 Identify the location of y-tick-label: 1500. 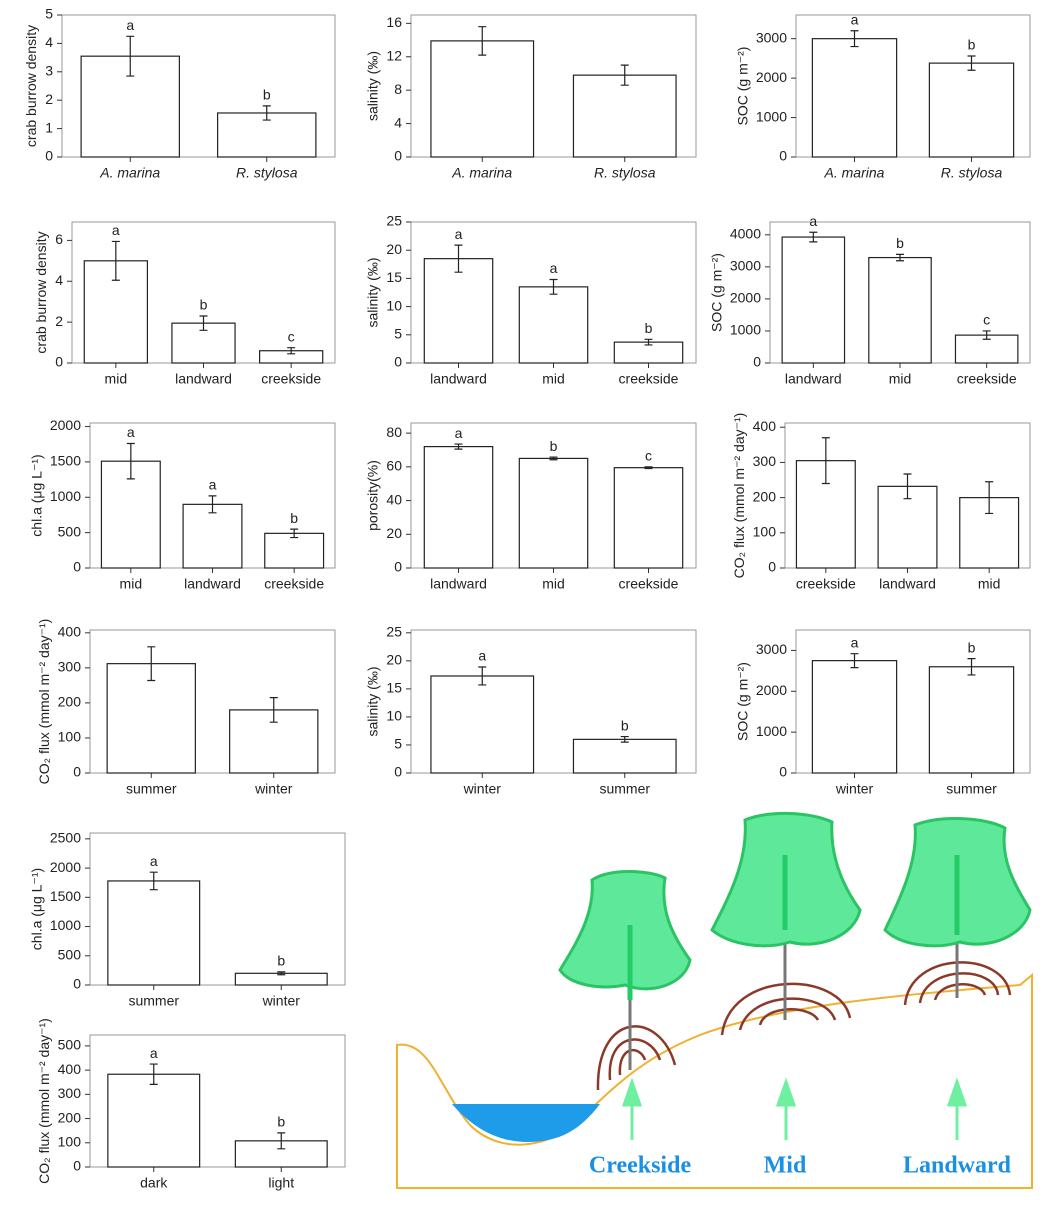
(65, 461).